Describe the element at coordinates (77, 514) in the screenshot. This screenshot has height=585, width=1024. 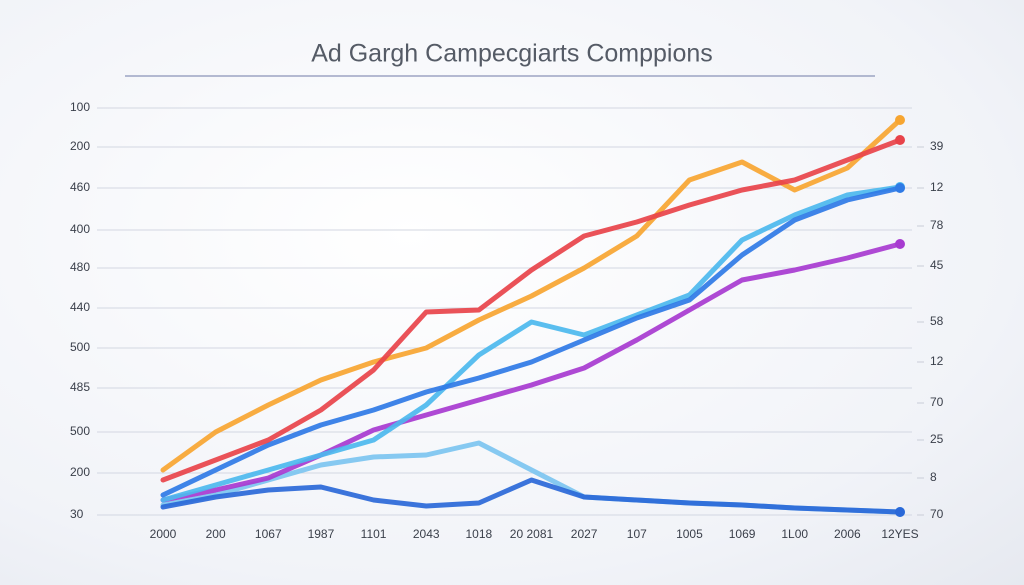
I see `y-tick-label: 30` at that location.